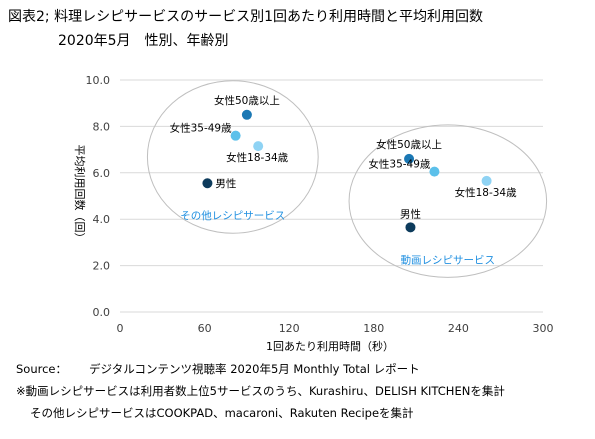 The image size is (595, 439). Describe the element at coordinates (98, 80) in the screenshot. I see `y-tick-label: 10.0` at that location.